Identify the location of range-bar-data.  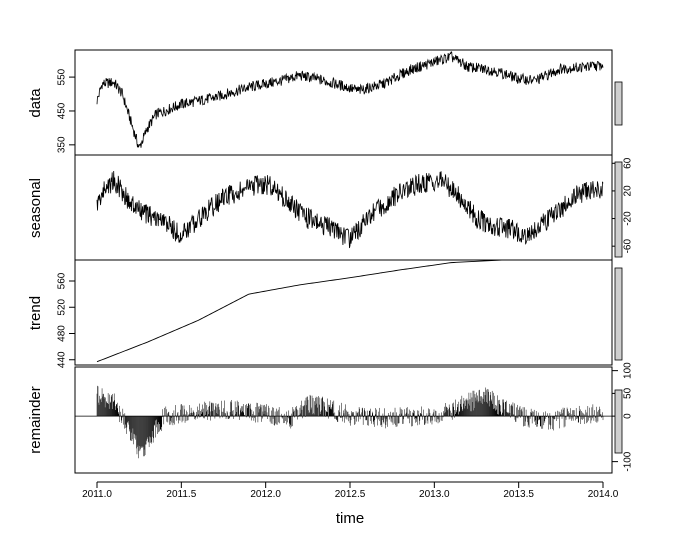
(618, 103).